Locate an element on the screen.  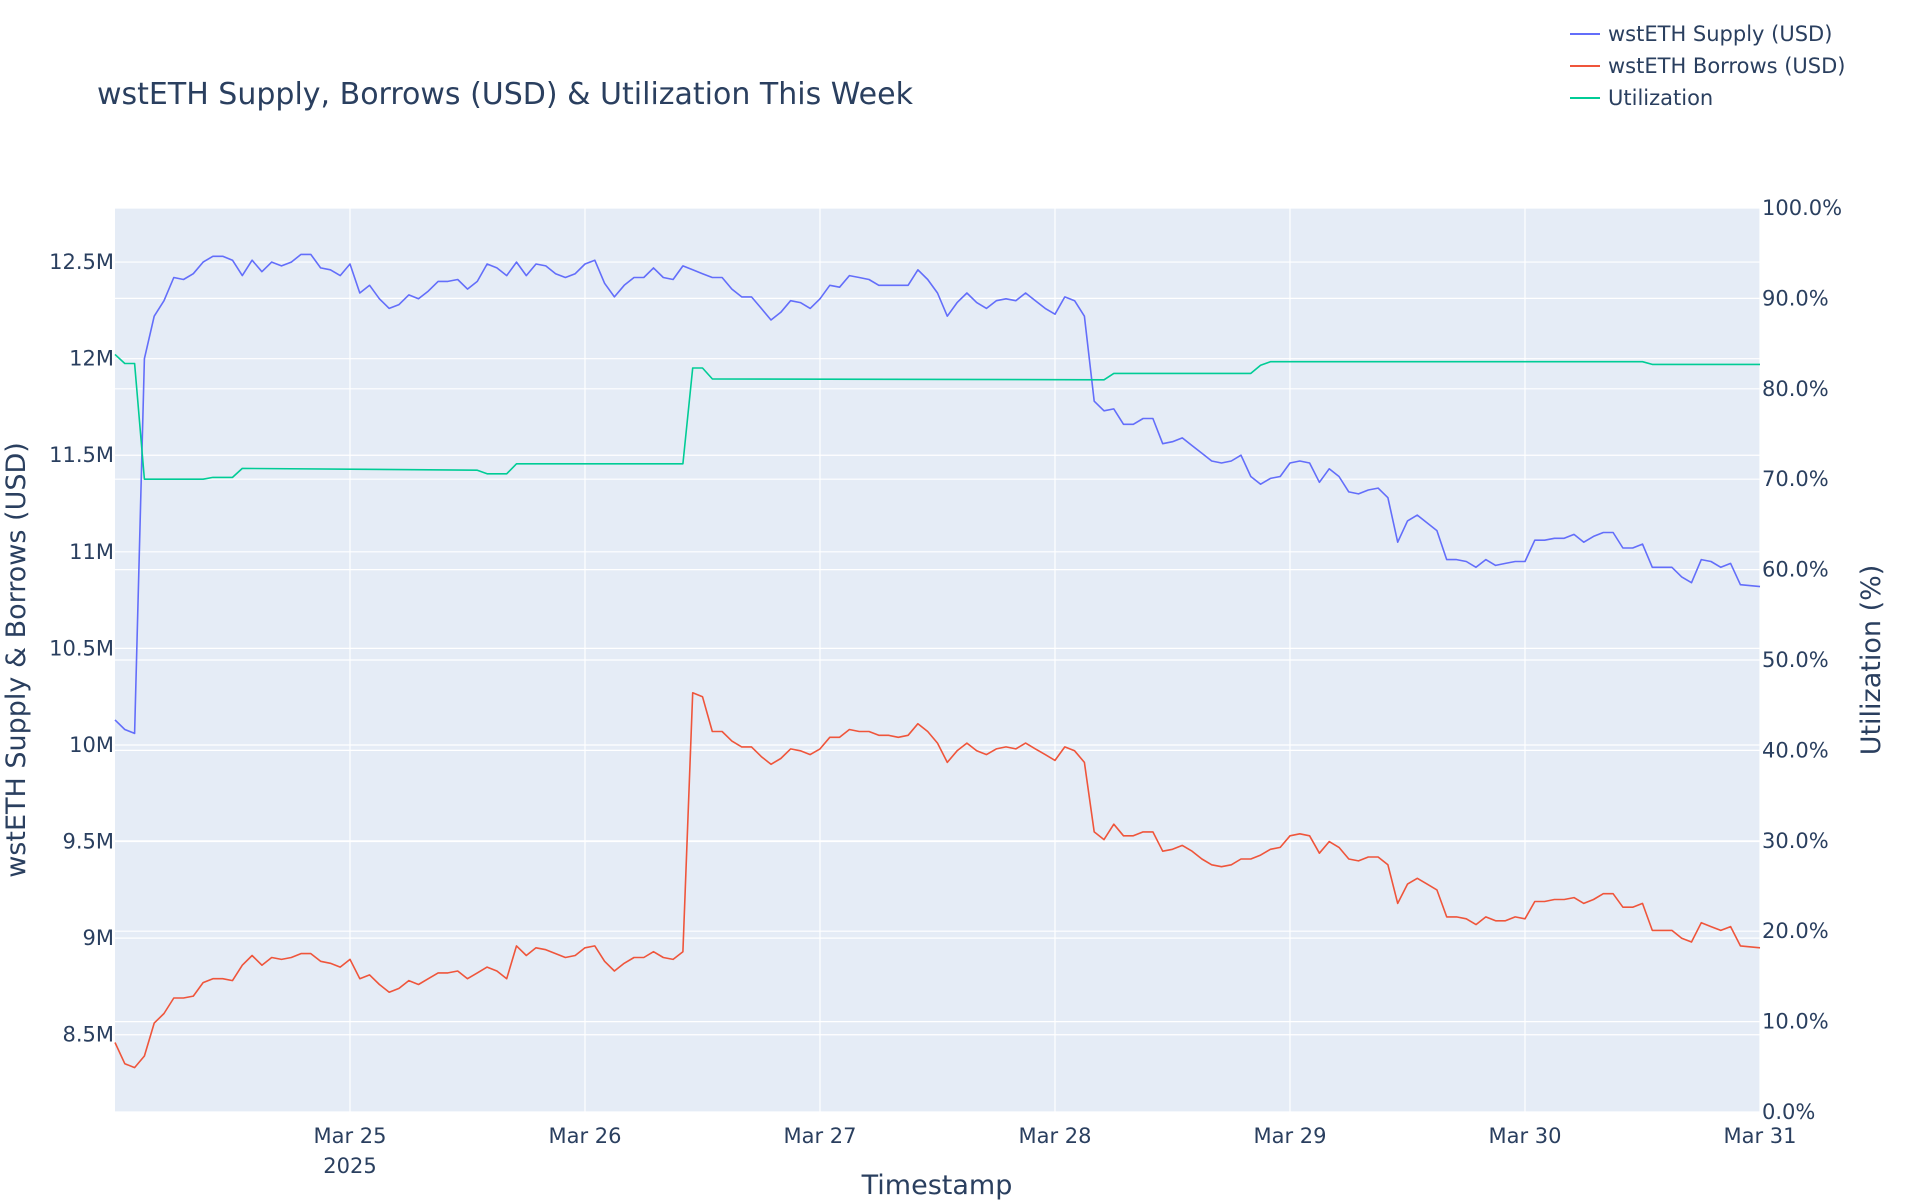
y2-tick-label: 10.0% is located at coordinates (1795, 1022).